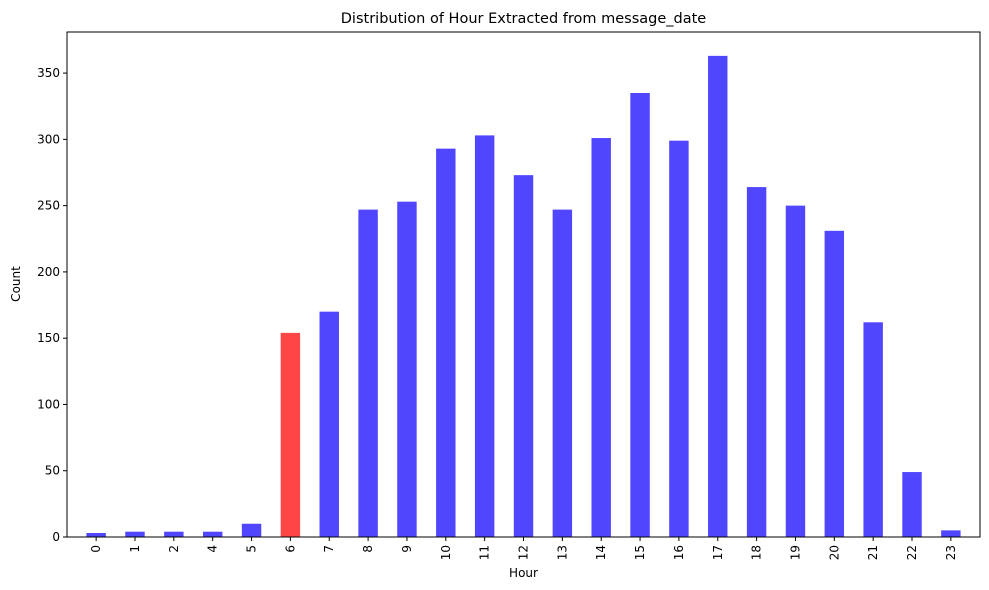  What do you see at coordinates (718, 552) in the screenshot?
I see `x-tick-label: 17` at bounding box center [718, 552].